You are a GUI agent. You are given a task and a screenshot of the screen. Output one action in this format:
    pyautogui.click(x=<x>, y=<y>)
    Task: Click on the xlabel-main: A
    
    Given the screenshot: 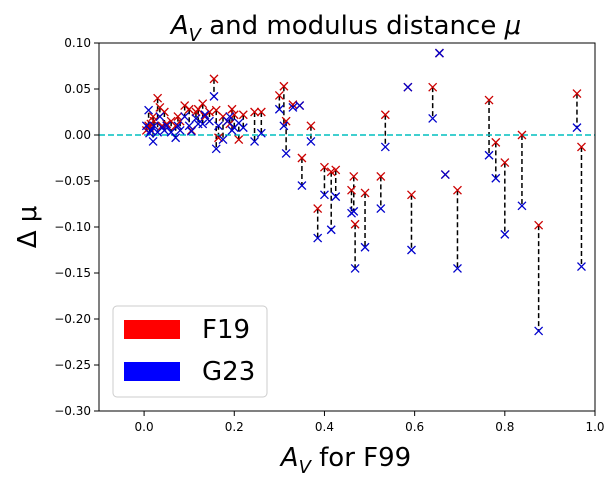 What is the action you would take?
    pyautogui.click(x=289, y=458)
    